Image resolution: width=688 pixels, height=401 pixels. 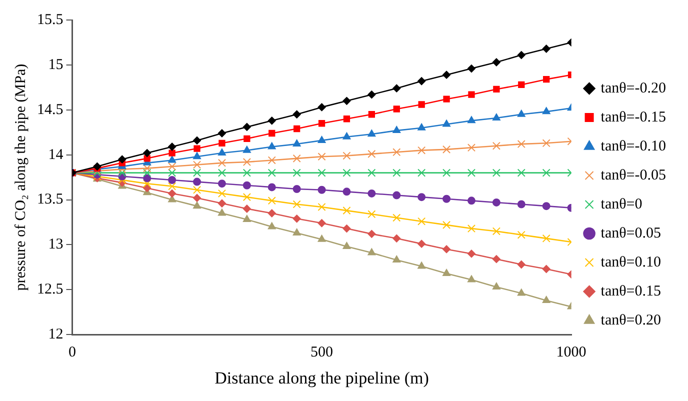 What do you see at coordinates (56, 154) in the screenshot?
I see `y-tick-label: 14` at bounding box center [56, 154].